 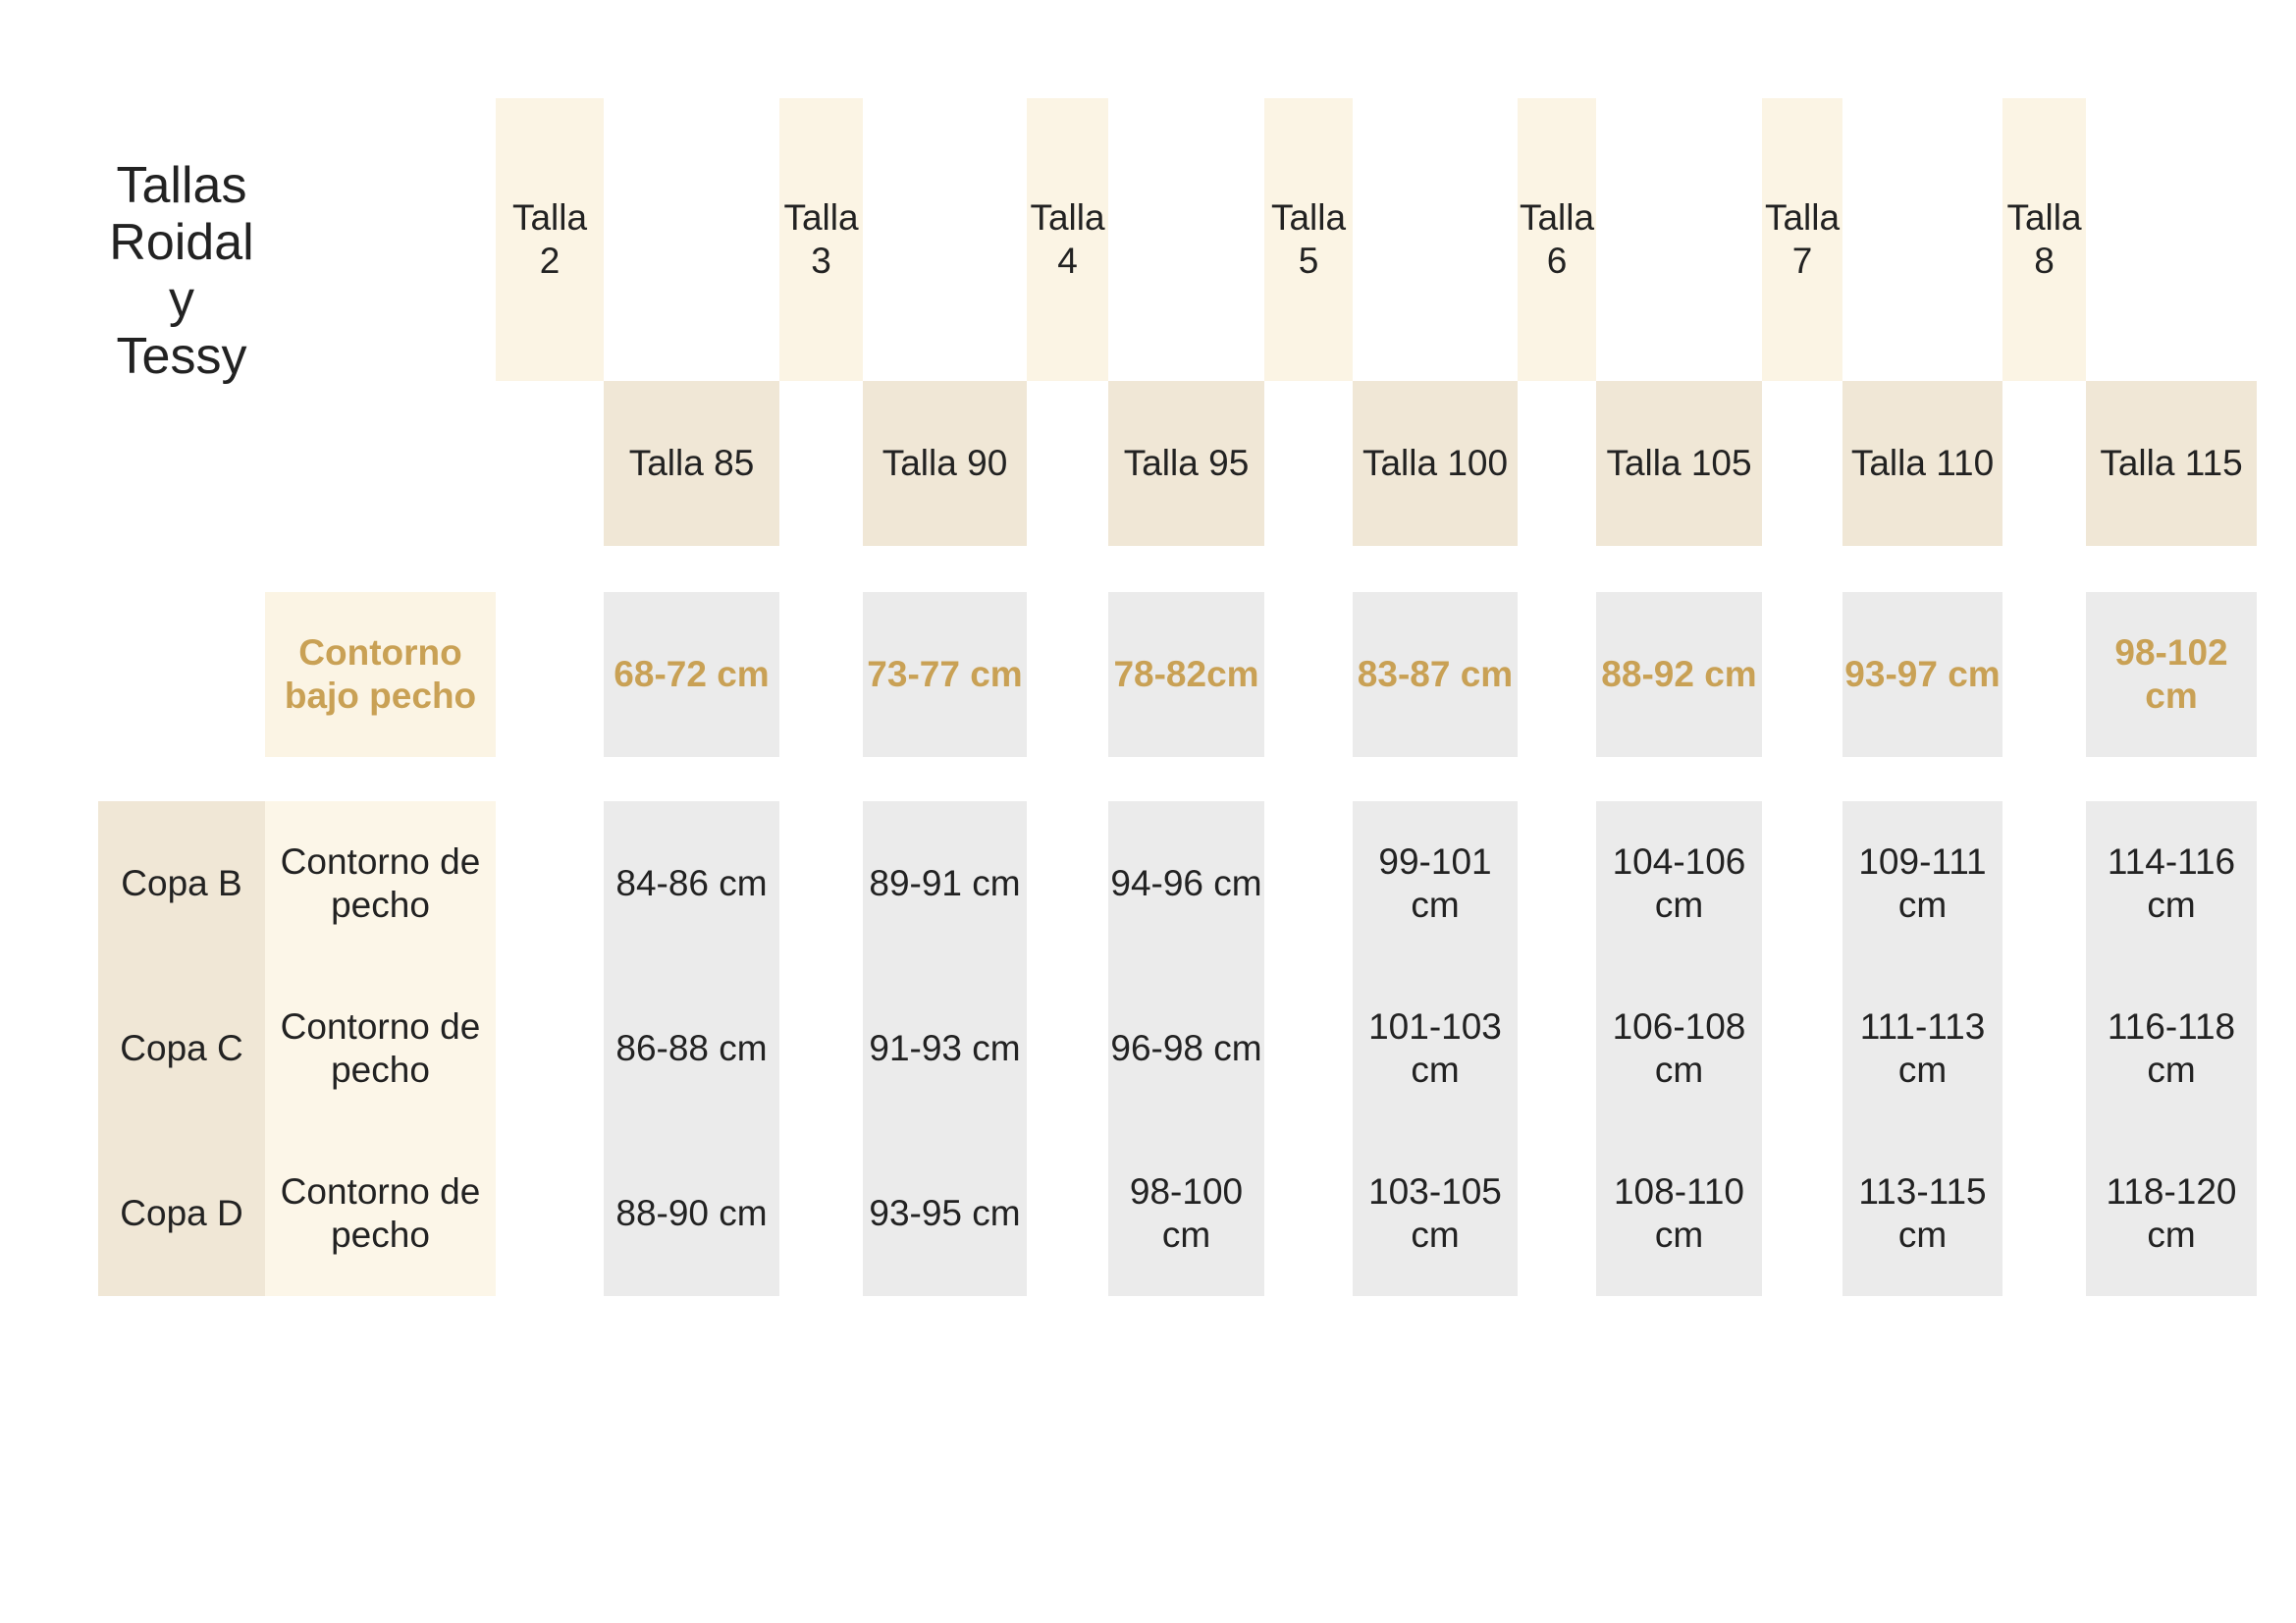 What do you see at coordinates (1922, 674) in the screenshot?
I see `underbust-value: 93-97 cm` at bounding box center [1922, 674].